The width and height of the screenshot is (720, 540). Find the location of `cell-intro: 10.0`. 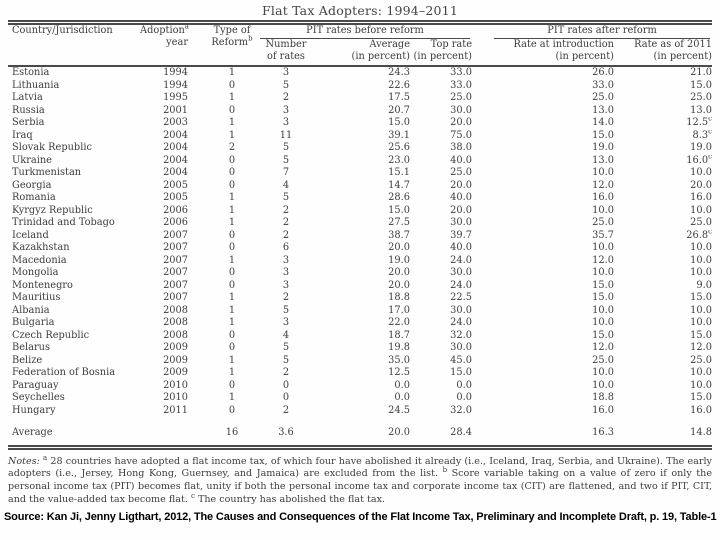

cell-intro: 10.0 is located at coordinates (603, 210).